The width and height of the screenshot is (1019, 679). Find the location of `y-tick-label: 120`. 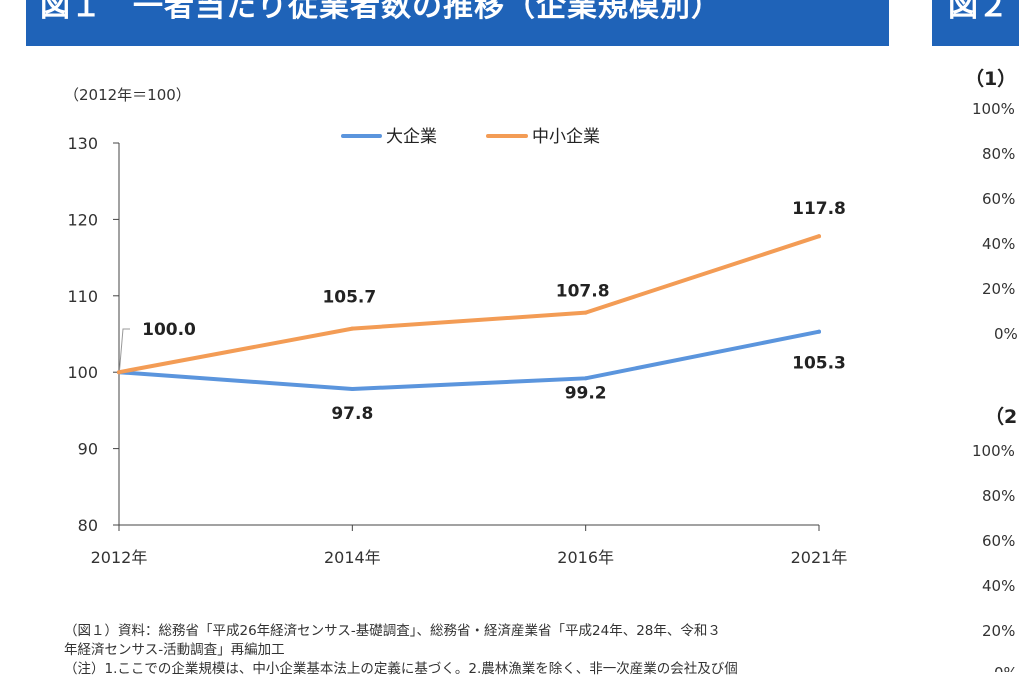

y-tick-label: 120 is located at coordinates (82, 219).